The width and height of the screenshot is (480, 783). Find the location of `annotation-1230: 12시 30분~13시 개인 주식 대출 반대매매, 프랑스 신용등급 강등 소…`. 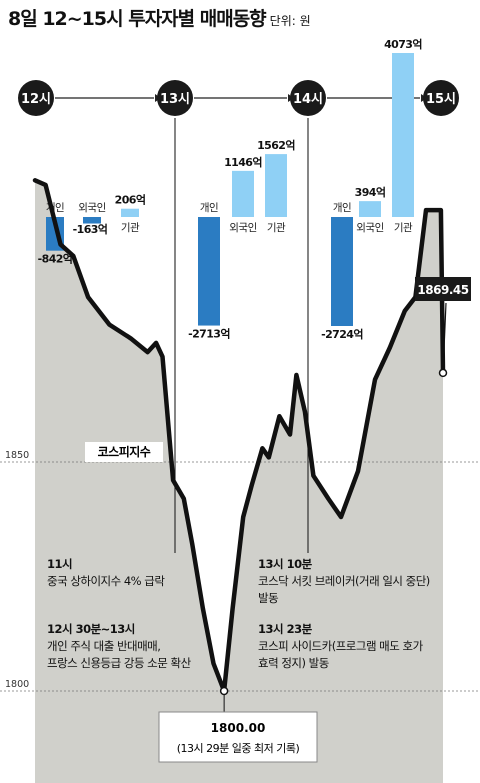

annotation-1230: 12시 30분~13시 개인 주식 대출 반대매매, 프랑스 신용등급 강등 소… is located at coordinates (119, 646).